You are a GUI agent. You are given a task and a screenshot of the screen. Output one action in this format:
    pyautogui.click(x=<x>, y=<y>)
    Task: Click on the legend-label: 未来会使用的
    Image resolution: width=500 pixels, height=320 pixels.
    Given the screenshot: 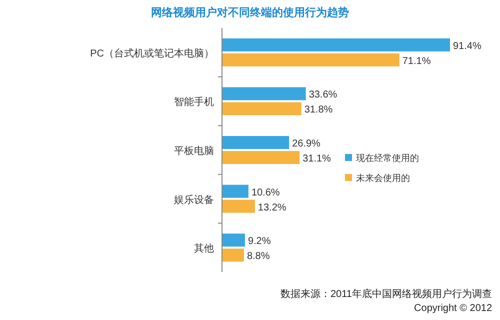 What is the action you would take?
    pyautogui.click(x=383, y=178)
    